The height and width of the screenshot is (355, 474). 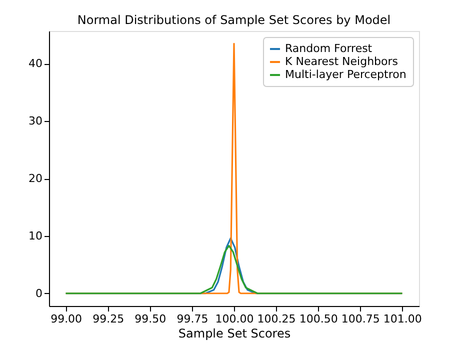 What do you see at coordinates (329, 48) in the screenshot?
I see `legend-label: Random Forrest` at bounding box center [329, 48].